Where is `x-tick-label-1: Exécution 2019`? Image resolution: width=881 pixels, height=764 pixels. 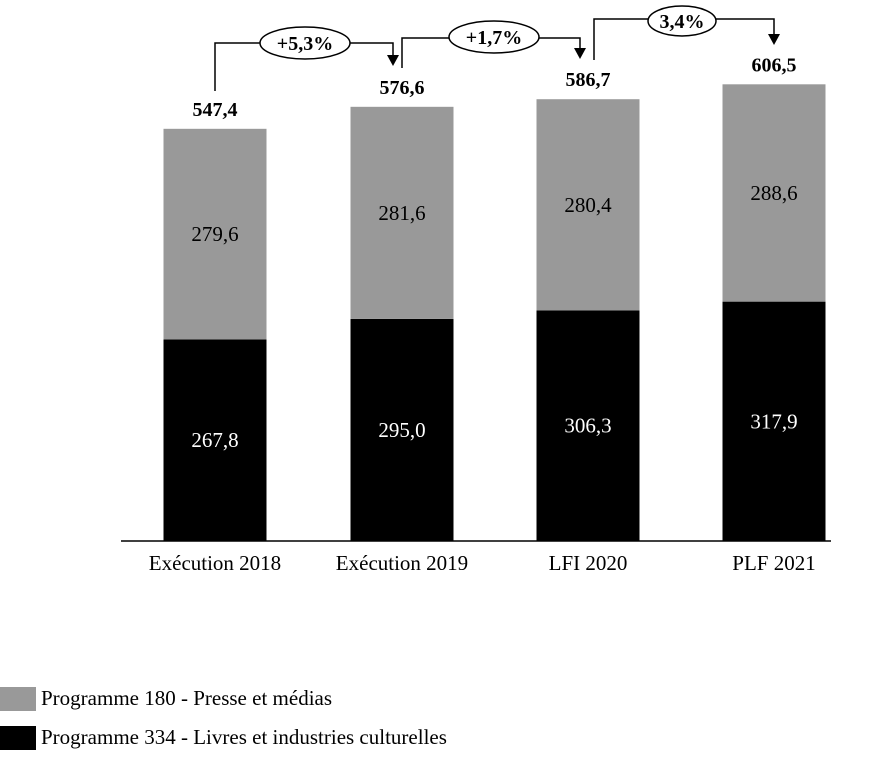 x-tick-label-1: Exécution 2019 is located at coordinates (402, 563).